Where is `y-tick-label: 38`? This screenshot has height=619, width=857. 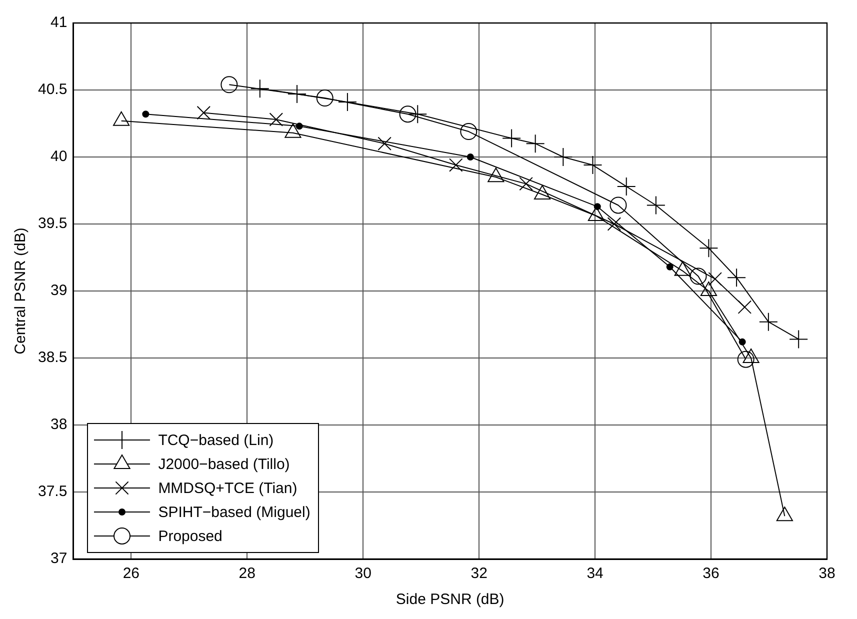 y-tick-label: 38 is located at coordinates (59, 425).